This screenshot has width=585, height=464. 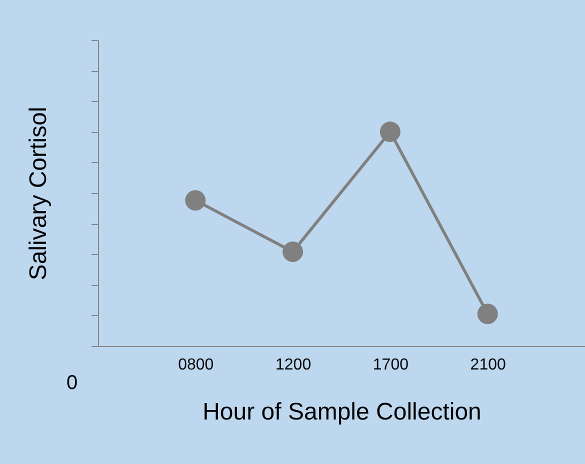 I want to click on x-tick-label: 2100, so click(x=488, y=365).